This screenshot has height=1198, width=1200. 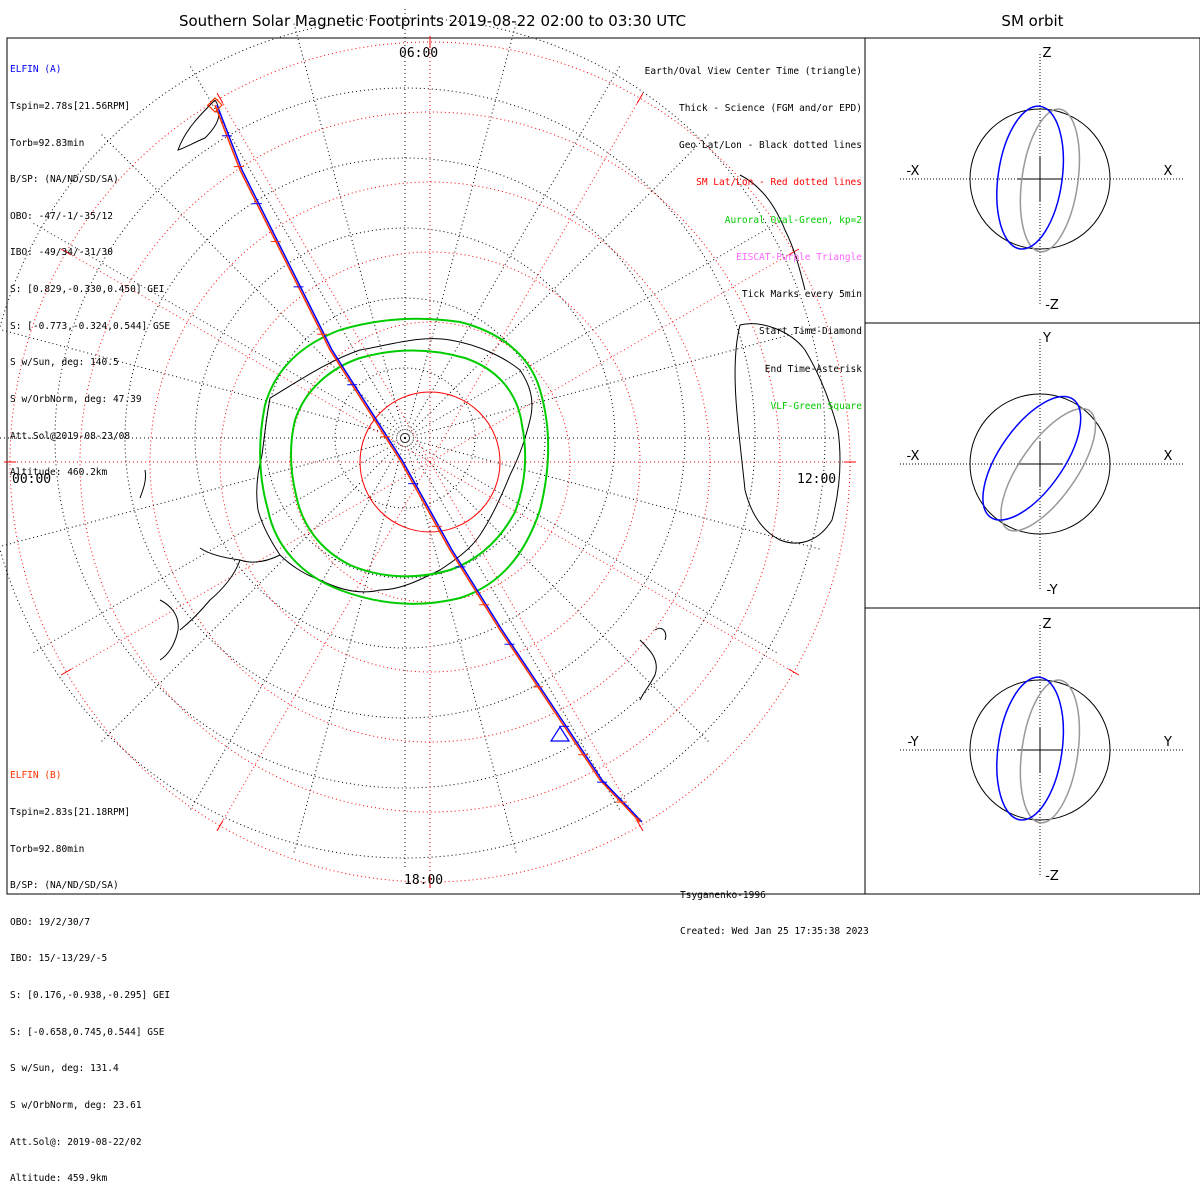 I want to click on australia-coast, so click(x=787, y=433).